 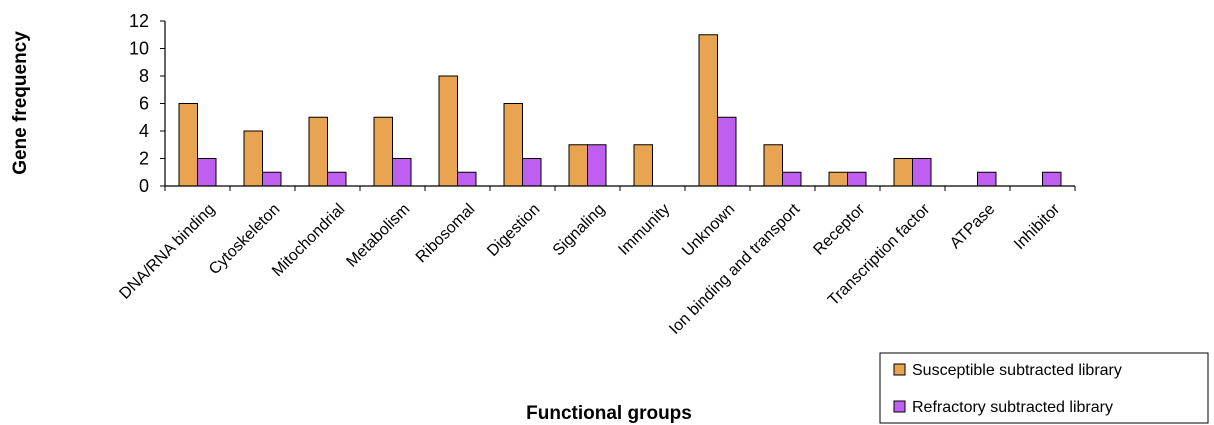 I want to click on legend-label-refractory: Refractory subtracted library, so click(x=1012, y=407).